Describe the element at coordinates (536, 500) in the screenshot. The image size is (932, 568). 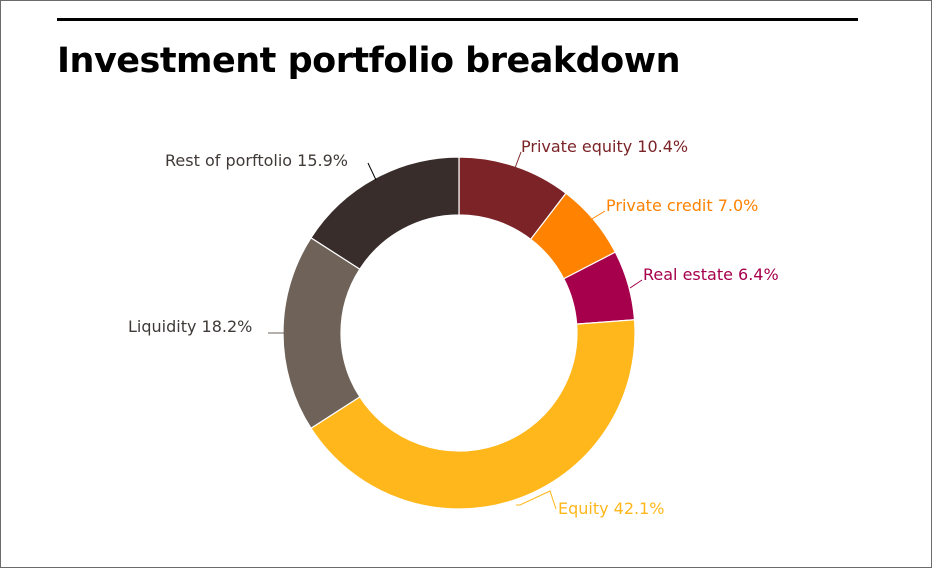
I see `leader-line-equity` at that location.